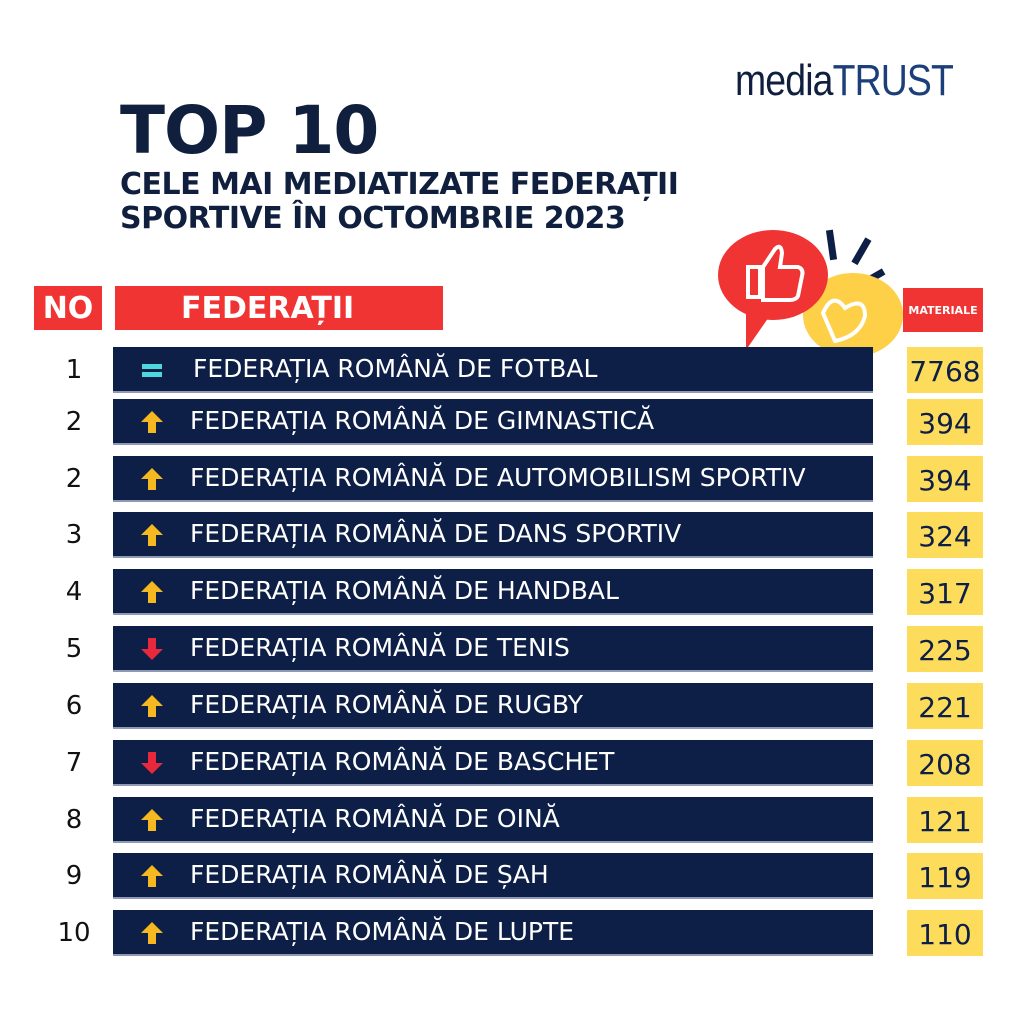 The width and height of the screenshot is (1024, 1024). I want to click on materiale-count: 110, so click(945, 933).